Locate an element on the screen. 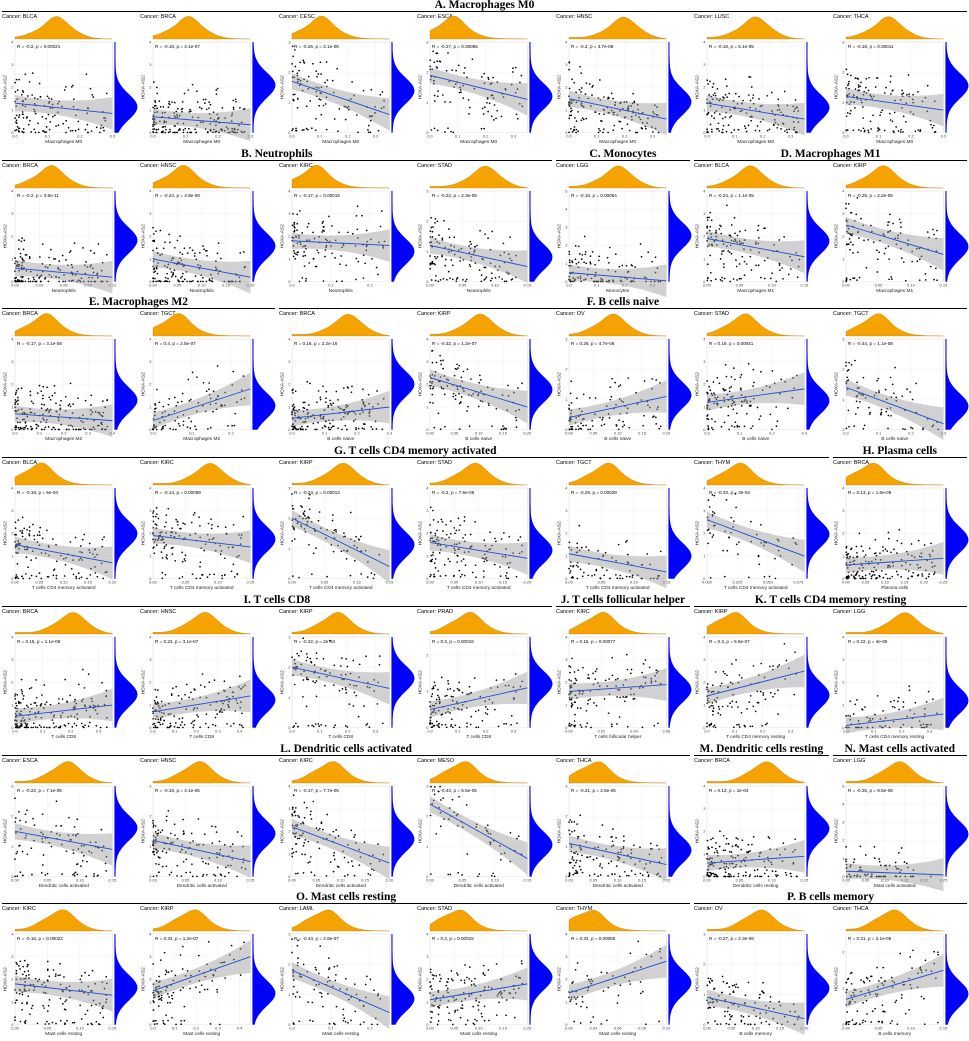 This screenshot has height=1041, width=969. confidence-band is located at coordinates (756, 115).